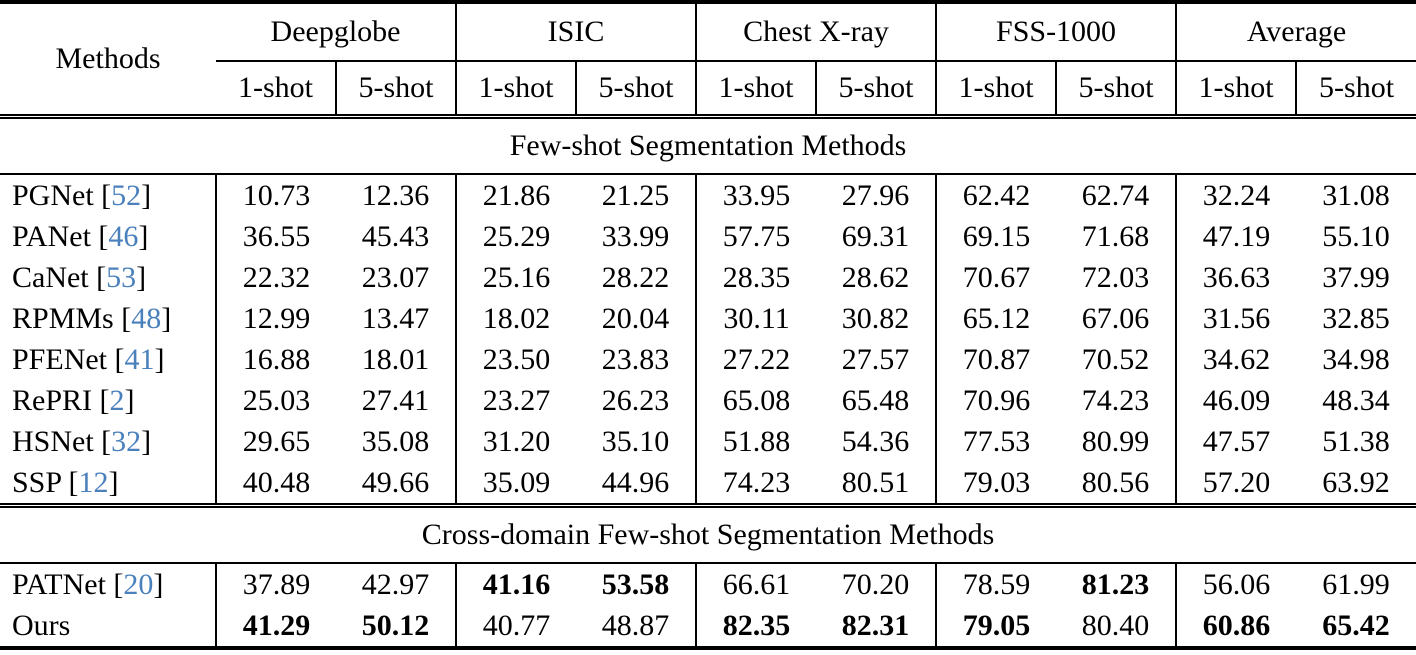  I want to click on method-cell: PGNet [52], so click(82, 195).